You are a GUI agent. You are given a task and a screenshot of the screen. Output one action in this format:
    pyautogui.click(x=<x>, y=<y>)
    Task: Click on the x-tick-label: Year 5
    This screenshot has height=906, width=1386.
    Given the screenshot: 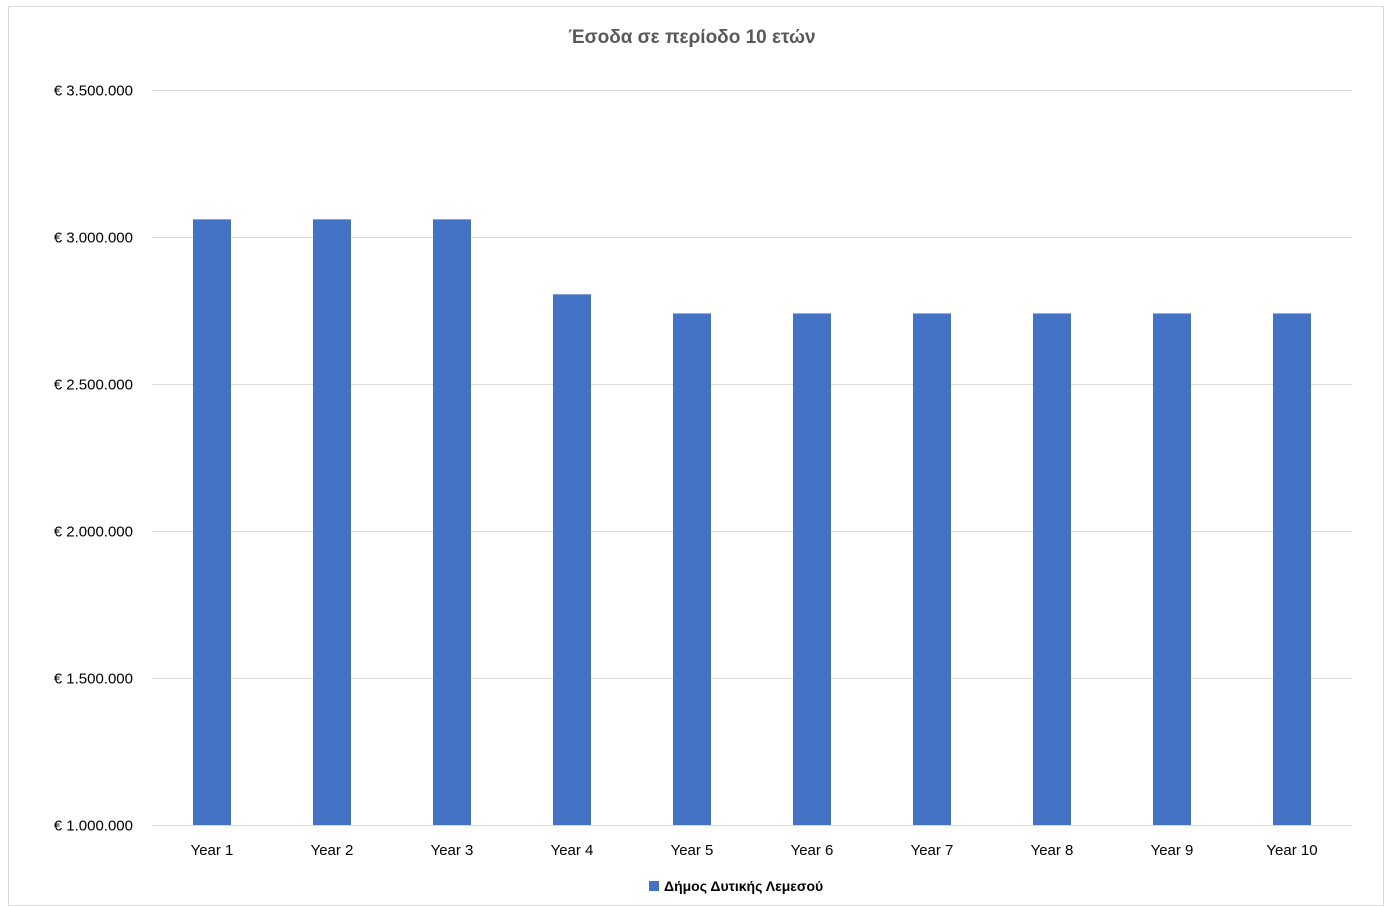 What is the action you would take?
    pyautogui.click(x=692, y=850)
    